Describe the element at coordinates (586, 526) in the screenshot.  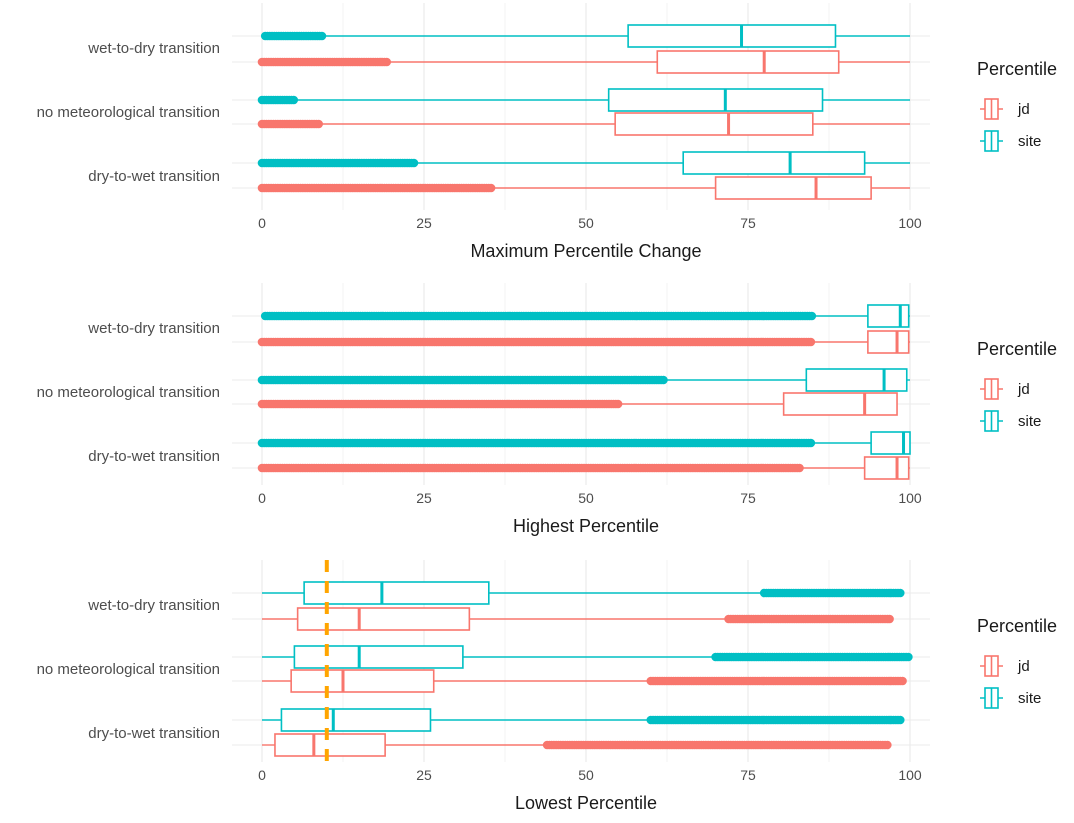
I see `x-axis-title: Highest Percentile` at that location.